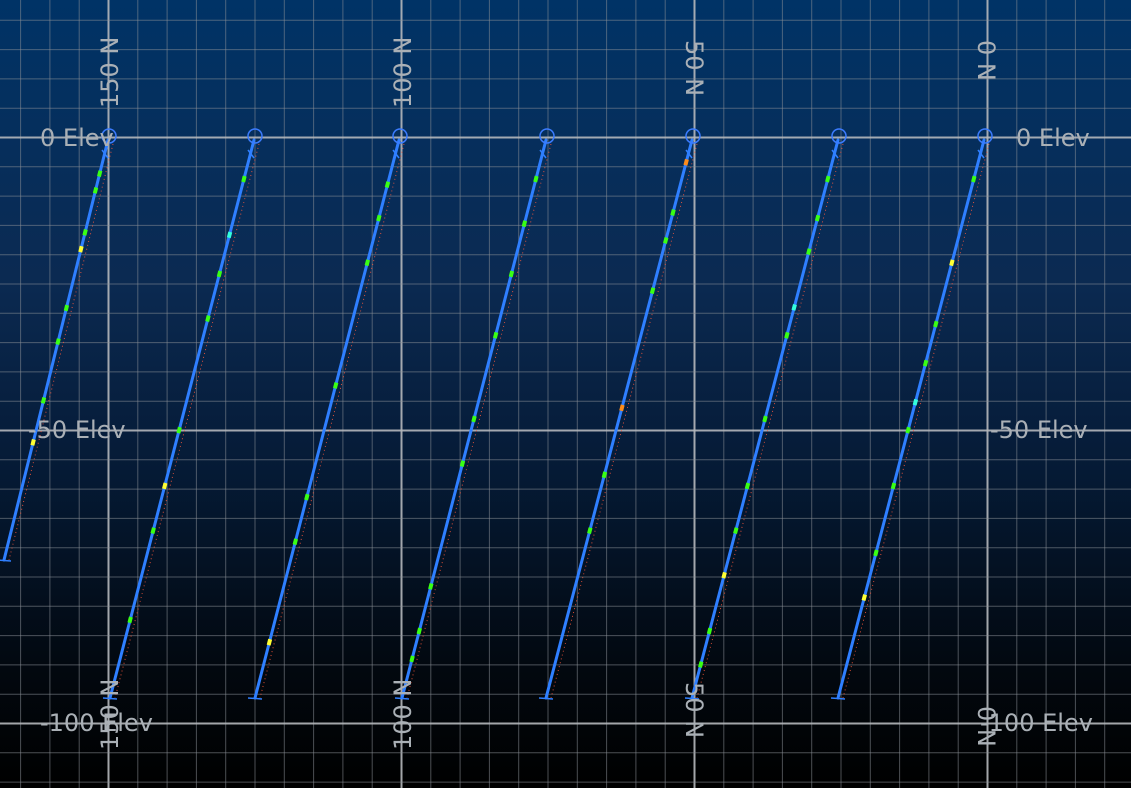 This screenshot has height=788, width=1131. I want to click on elev-label-0-left: 0 Elev, so click(77, 138).